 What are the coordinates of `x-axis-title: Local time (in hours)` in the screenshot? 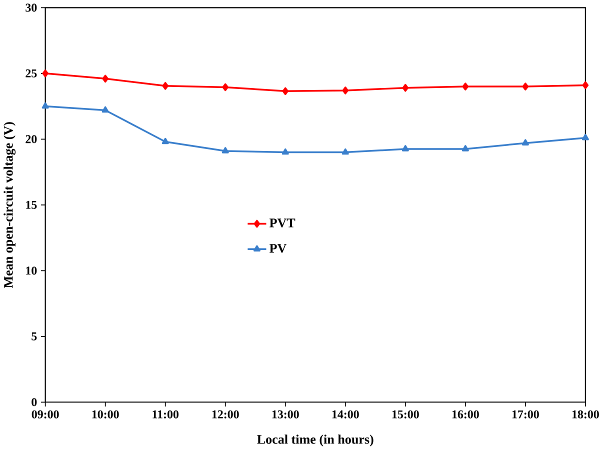 It's located at (315, 440).